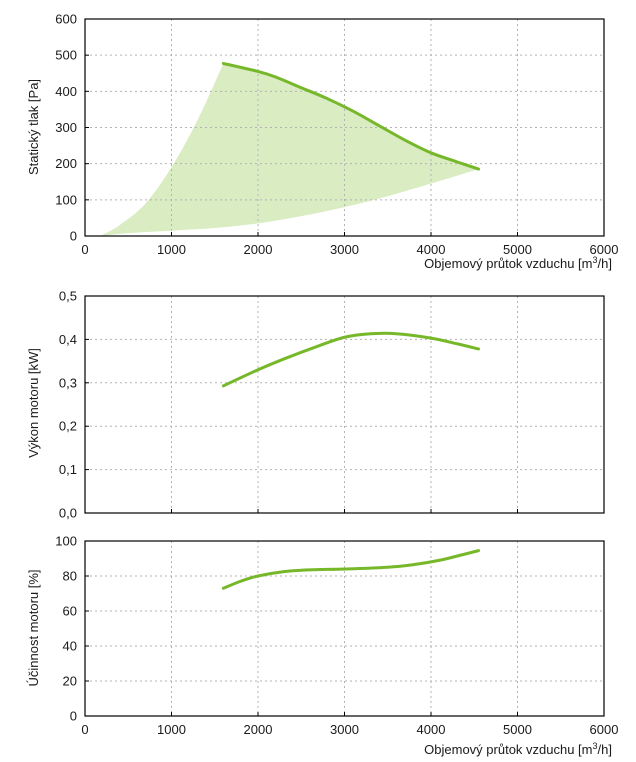 The image size is (636, 762). Describe the element at coordinates (351, 116) in the screenshot. I see `pressure-series-line` at that location.